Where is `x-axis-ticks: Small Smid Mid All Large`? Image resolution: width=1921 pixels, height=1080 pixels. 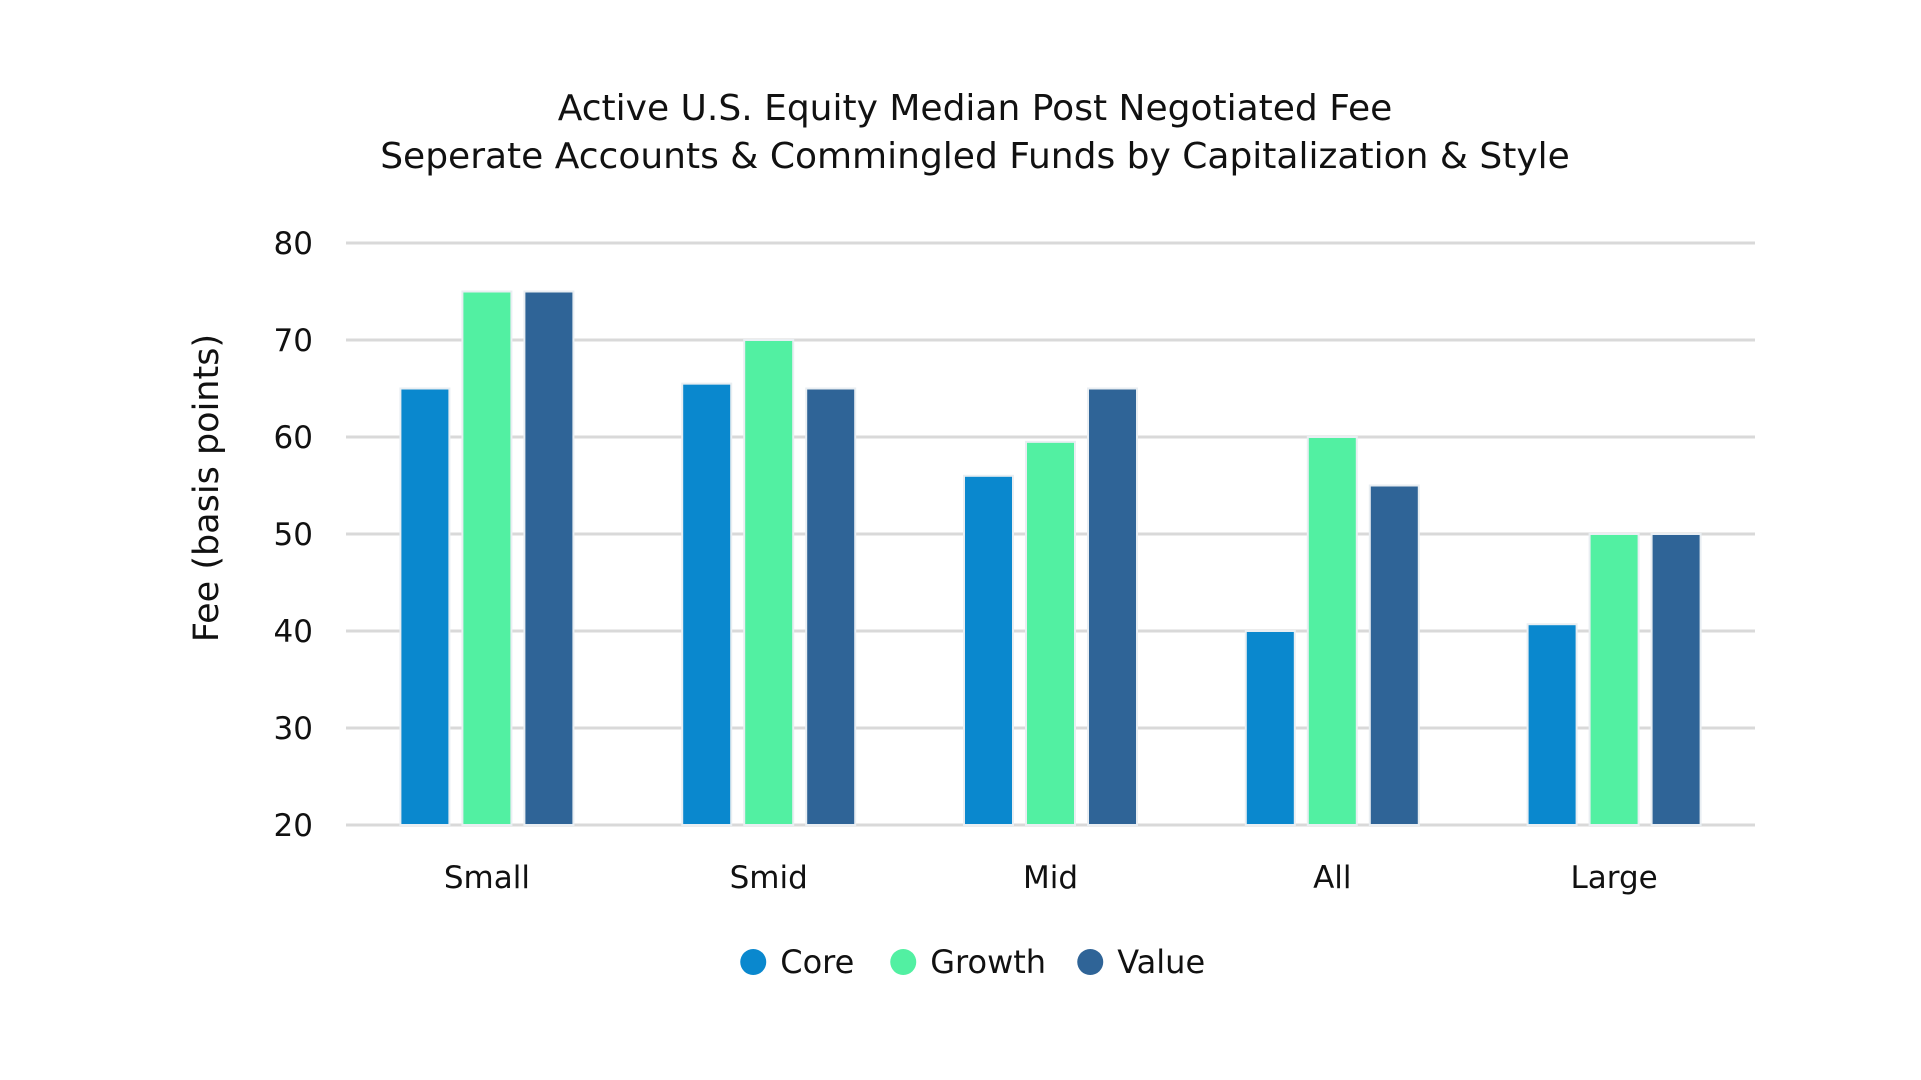
x-axis-ticks: Small Smid Mid All Large is located at coordinates (1051, 878).